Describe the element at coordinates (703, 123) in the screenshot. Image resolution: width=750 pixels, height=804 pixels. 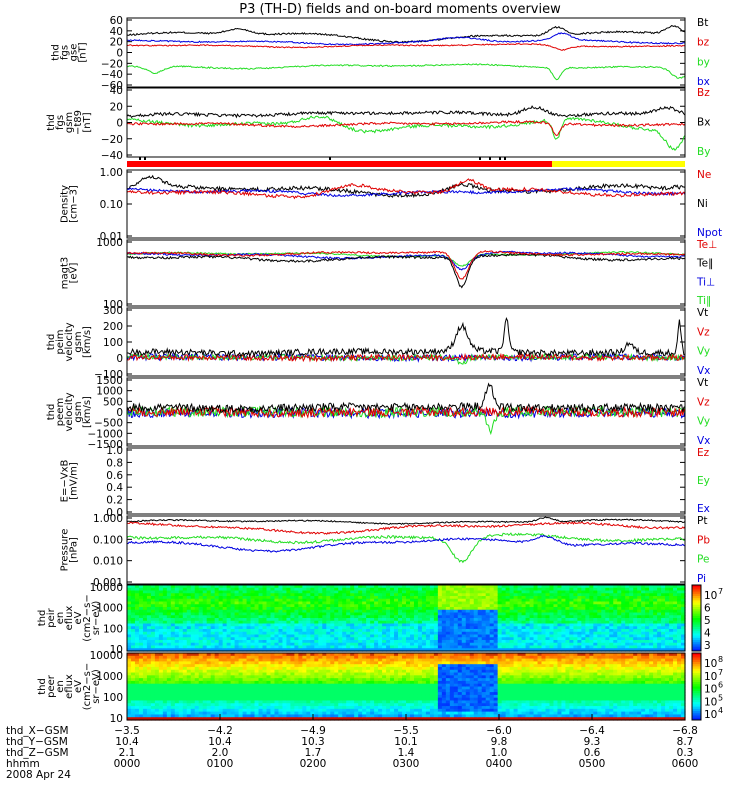
I see `legend-entry: Bx` at that location.